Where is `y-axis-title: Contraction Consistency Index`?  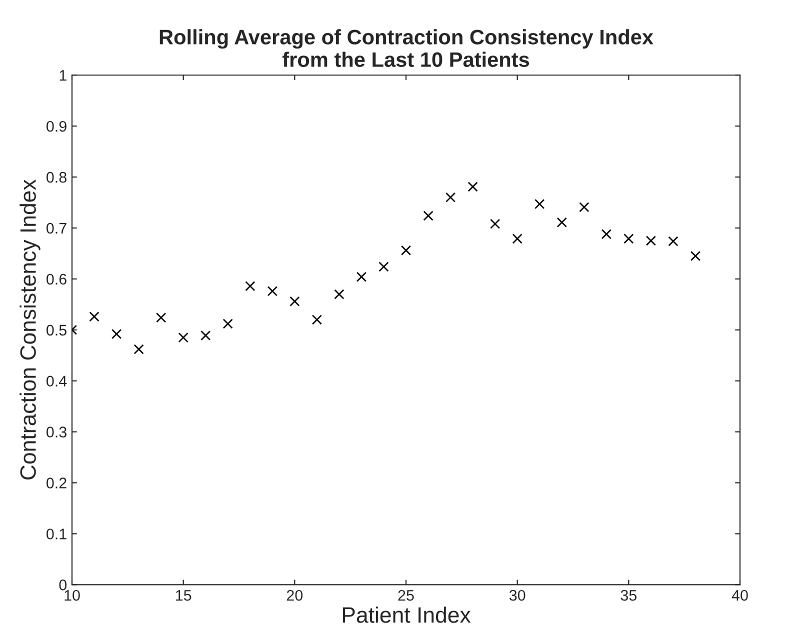 y-axis-title: Contraction Consistency Index is located at coordinates (30, 329).